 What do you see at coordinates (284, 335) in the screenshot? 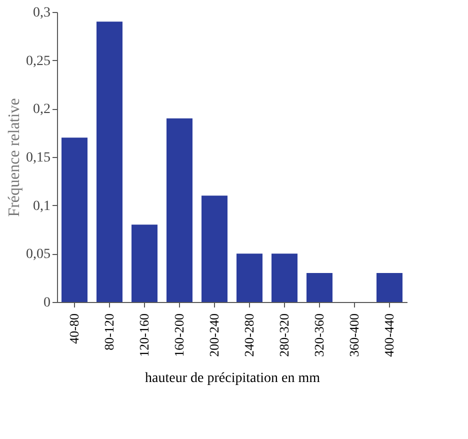
I see `x-tick-label: 280-320` at bounding box center [284, 335].